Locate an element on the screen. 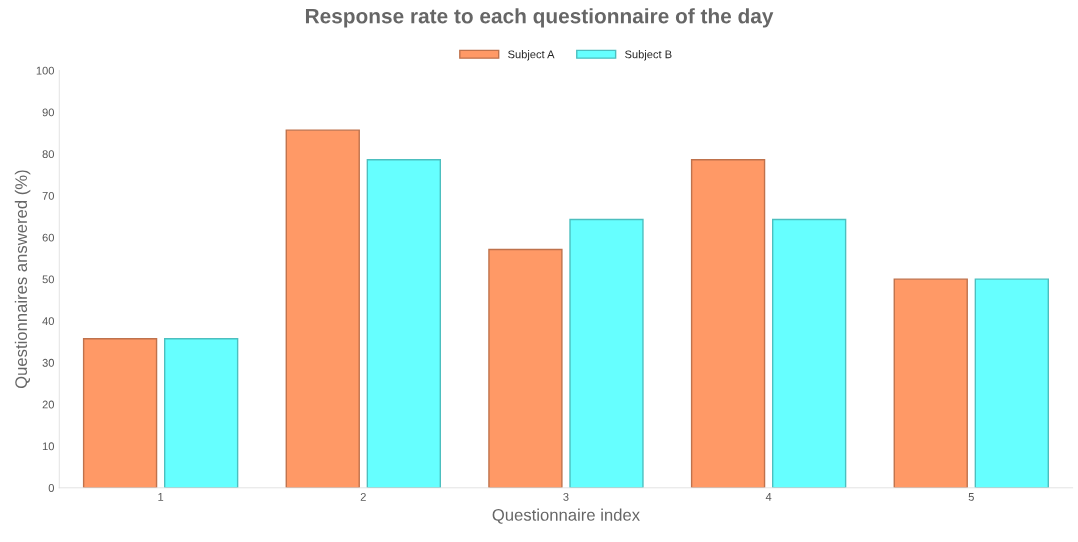  y-tick-label: 30 is located at coordinates (48, 362).